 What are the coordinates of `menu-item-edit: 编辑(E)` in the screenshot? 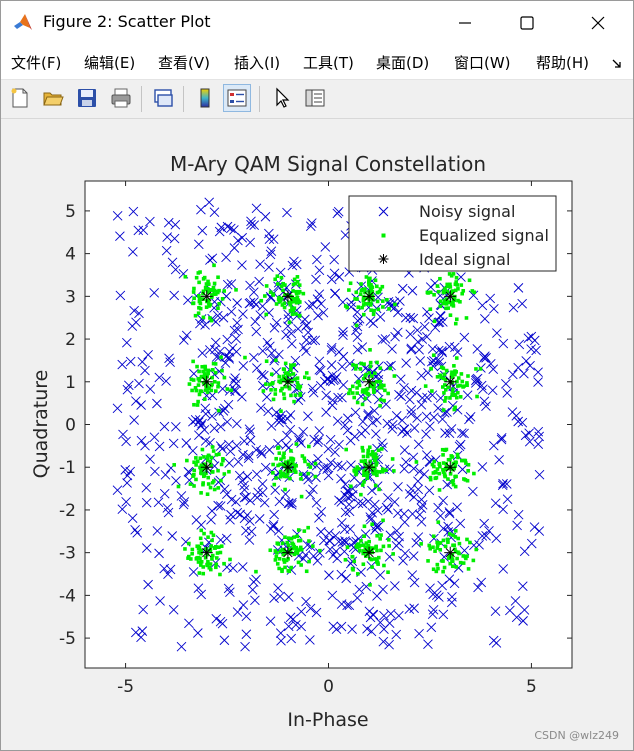 It's located at (110, 63).